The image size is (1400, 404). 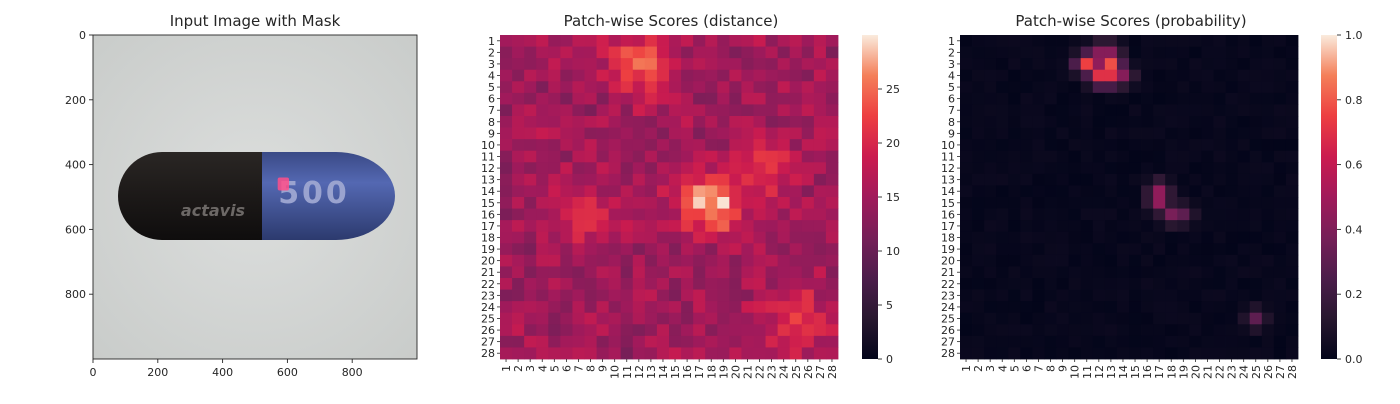 What do you see at coordinates (518, 368) in the screenshot?
I see `heatmap-col-label: 2` at bounding box center [518, 368].